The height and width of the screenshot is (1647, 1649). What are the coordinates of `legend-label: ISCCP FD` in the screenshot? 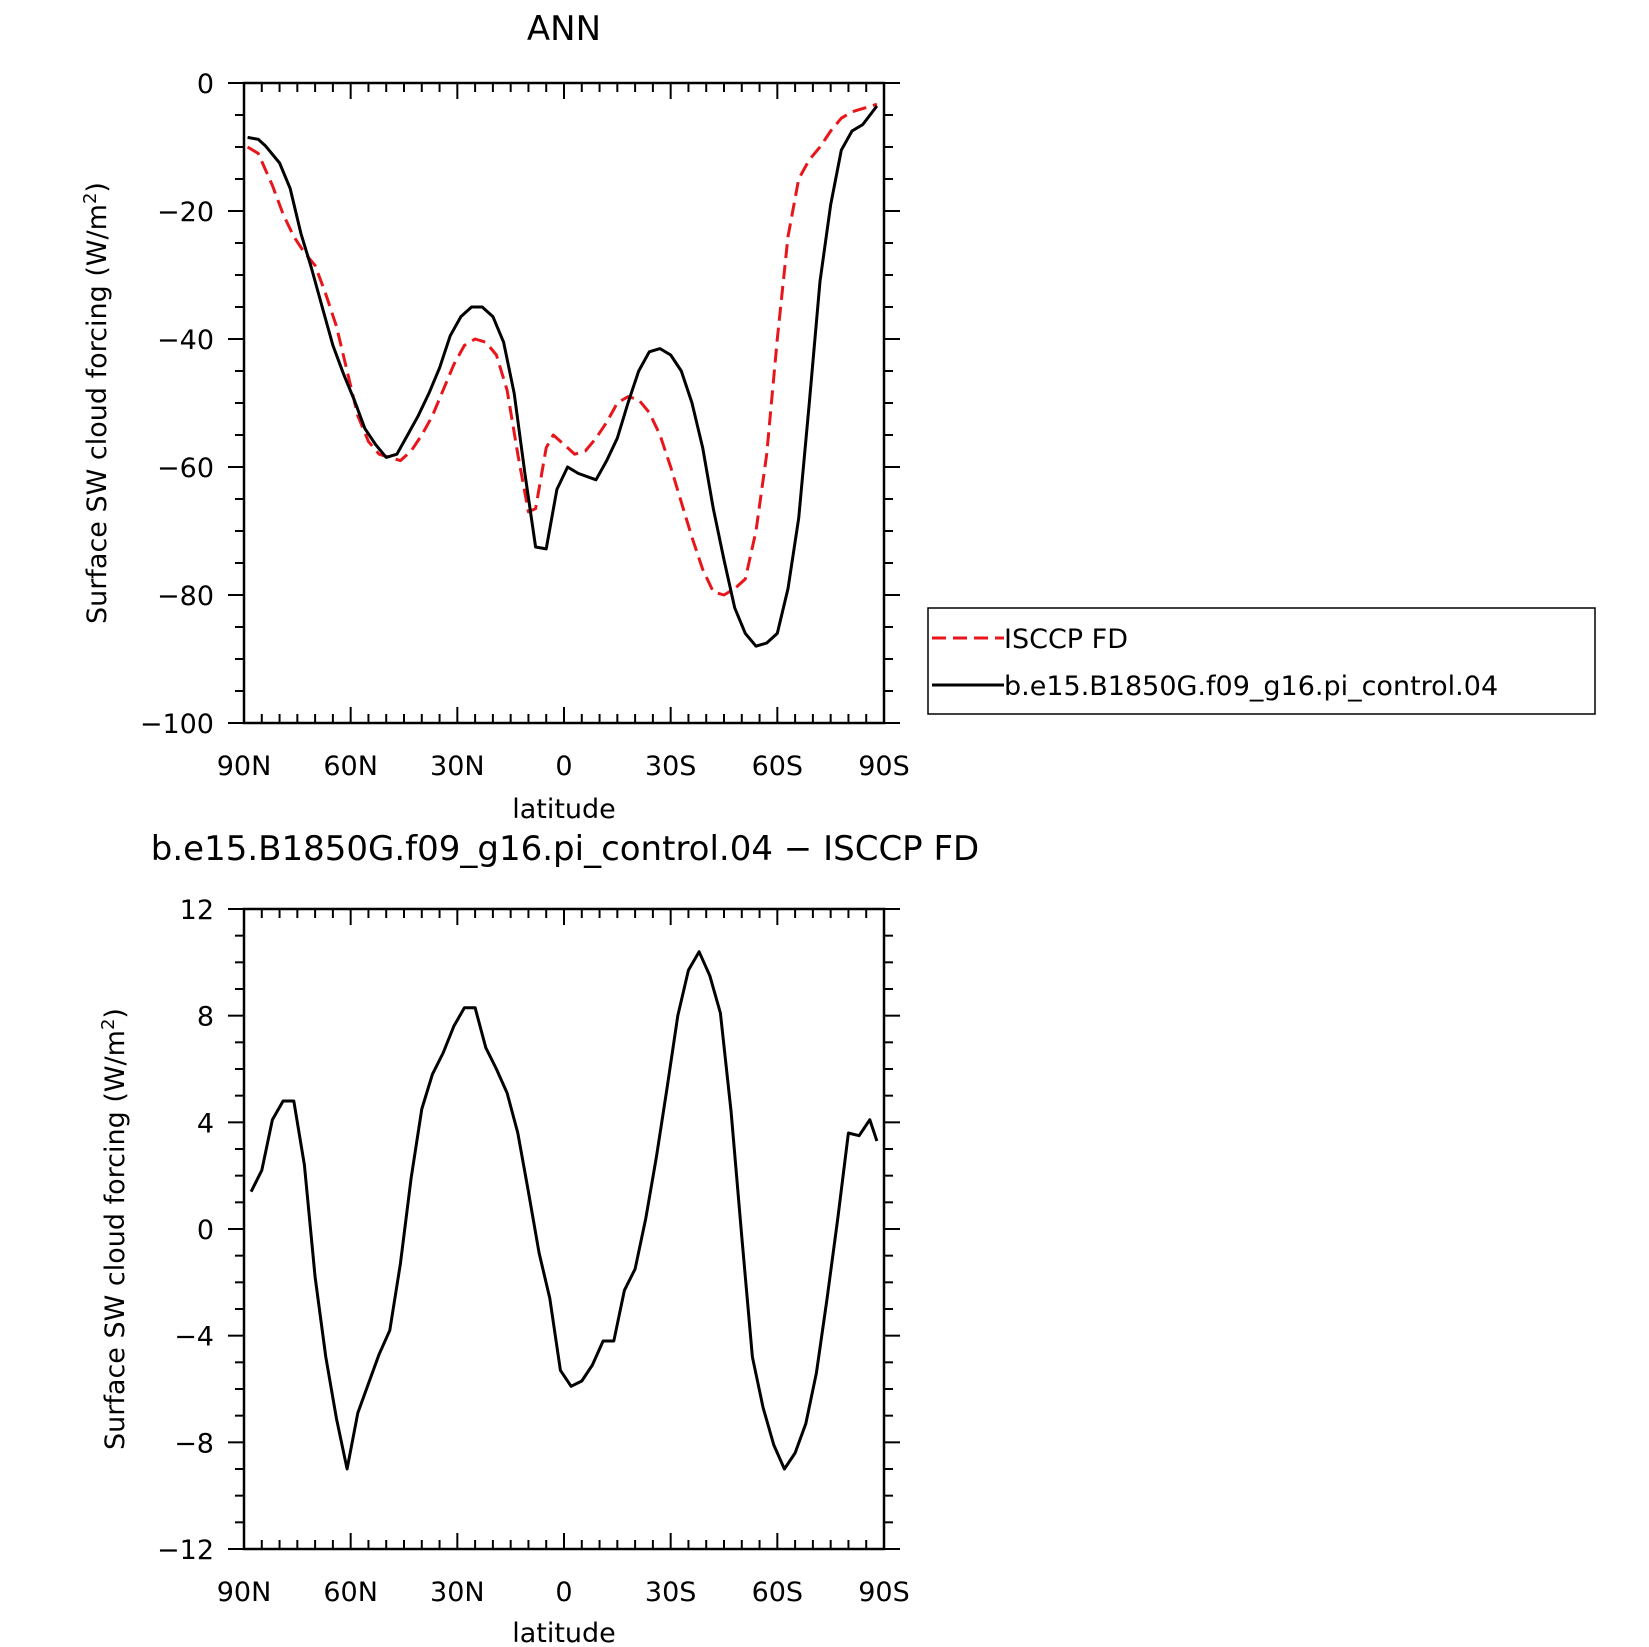 It's located at (1066, 639).